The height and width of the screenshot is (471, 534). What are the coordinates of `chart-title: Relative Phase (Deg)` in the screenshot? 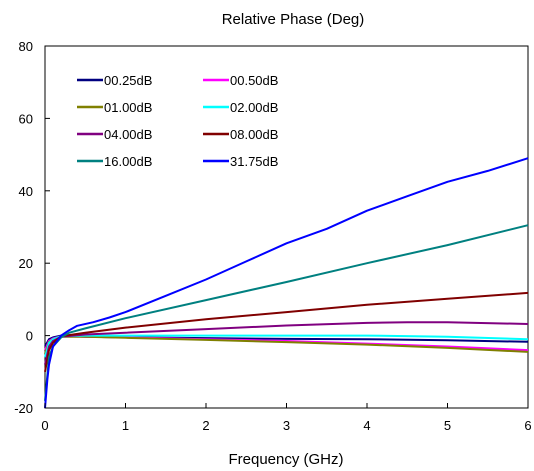 It's located at (293, 19).